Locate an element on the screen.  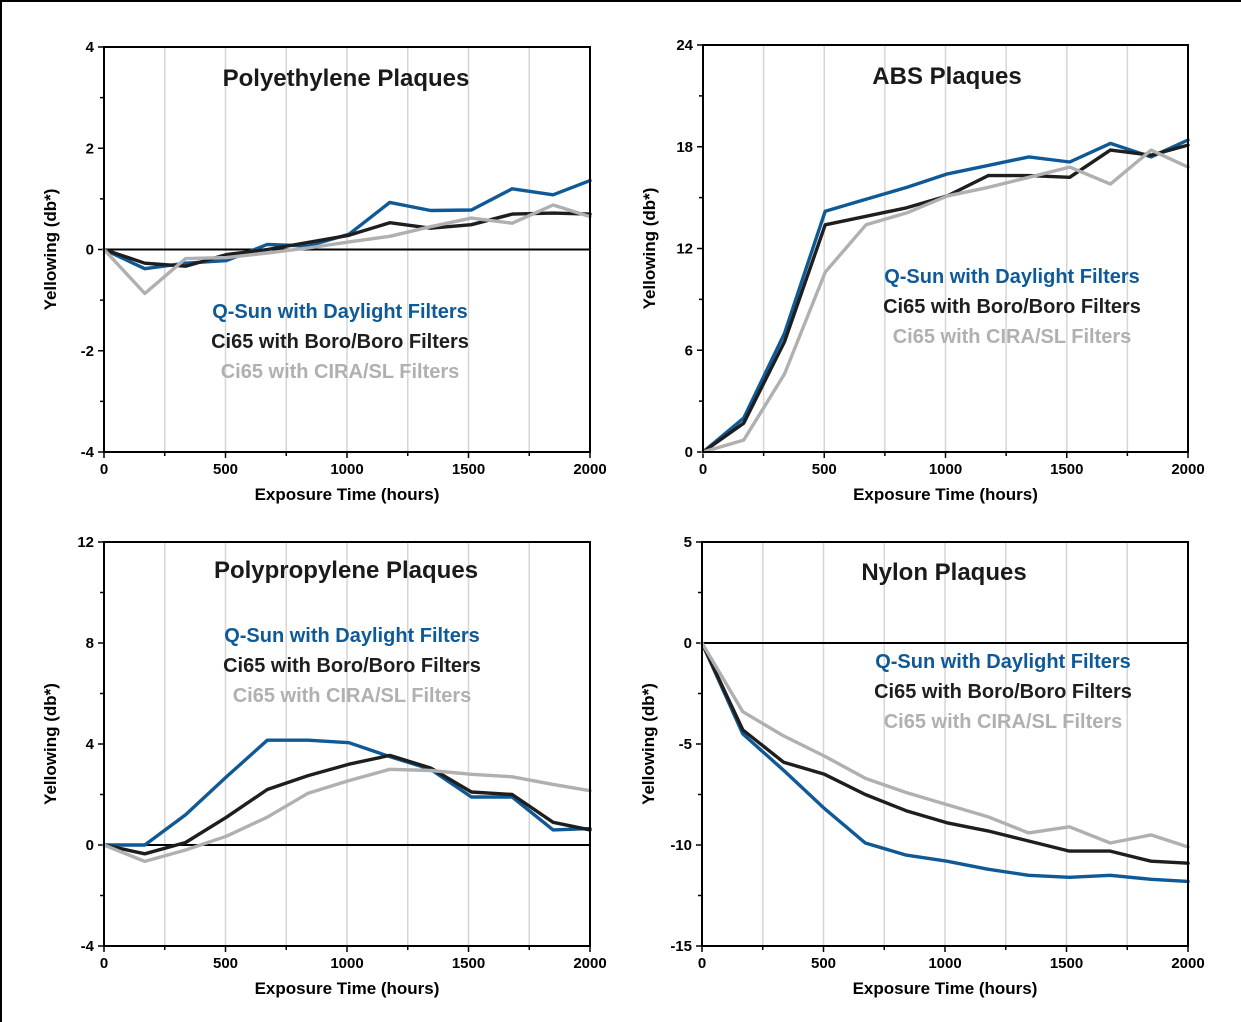
y-tick-label: -15 is located at coordinates (681, 946).